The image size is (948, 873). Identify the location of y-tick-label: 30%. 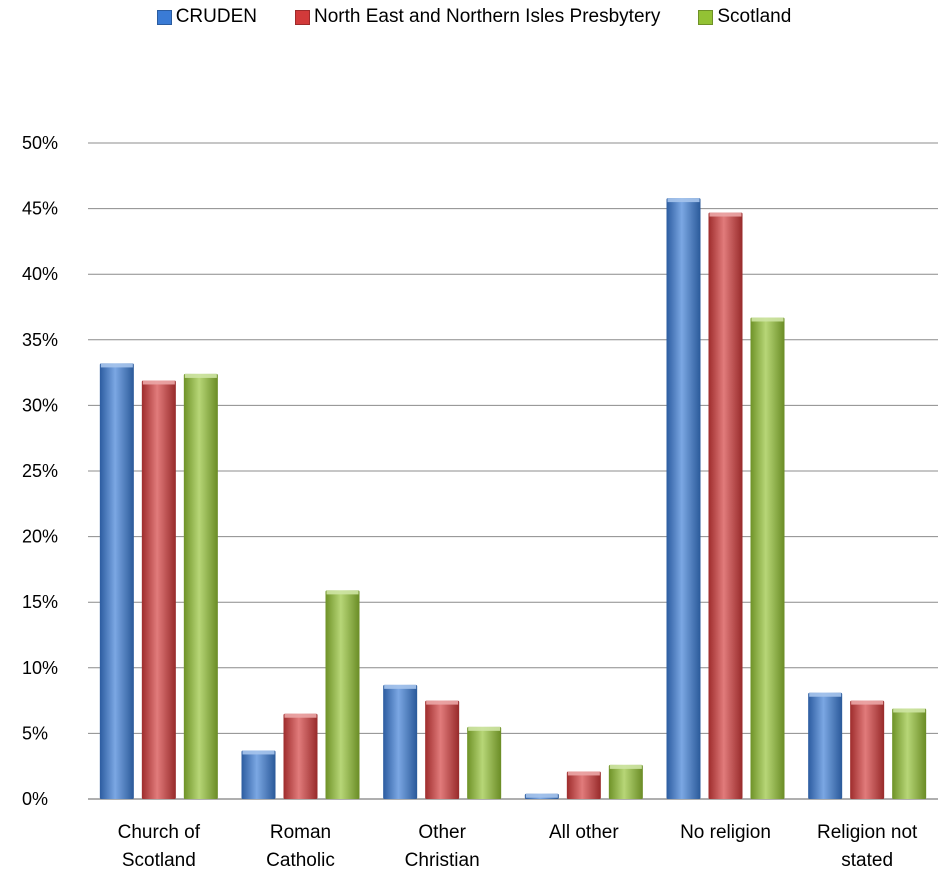
(40, 405).